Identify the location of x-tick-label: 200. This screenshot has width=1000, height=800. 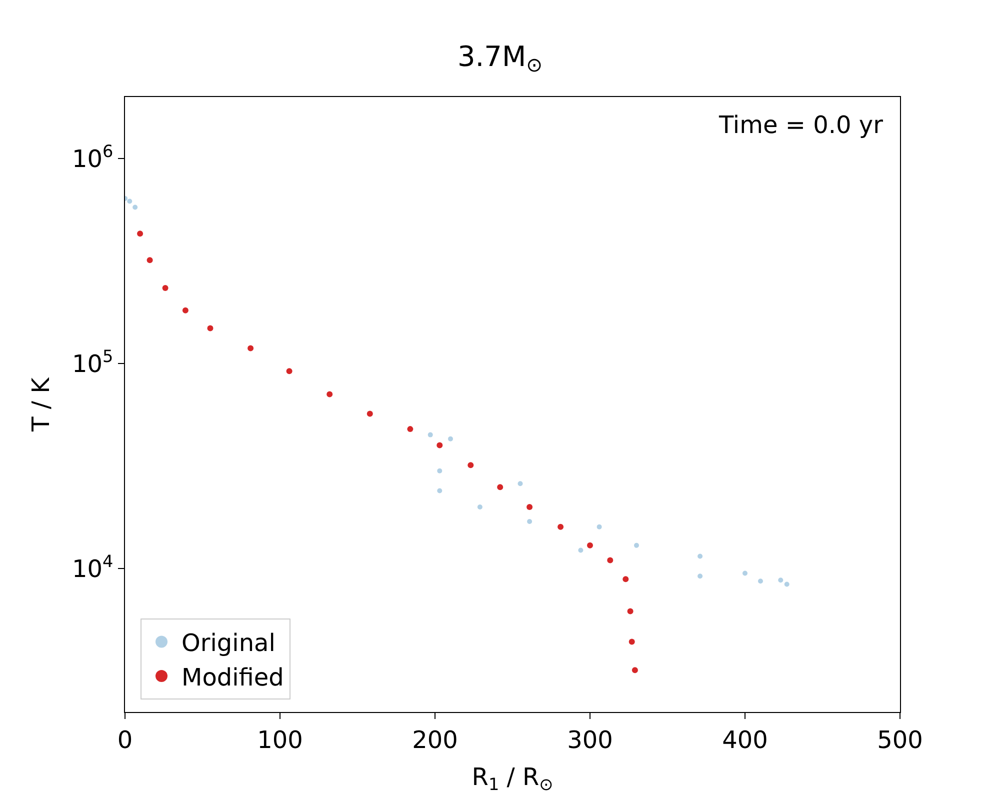
(435, 740).